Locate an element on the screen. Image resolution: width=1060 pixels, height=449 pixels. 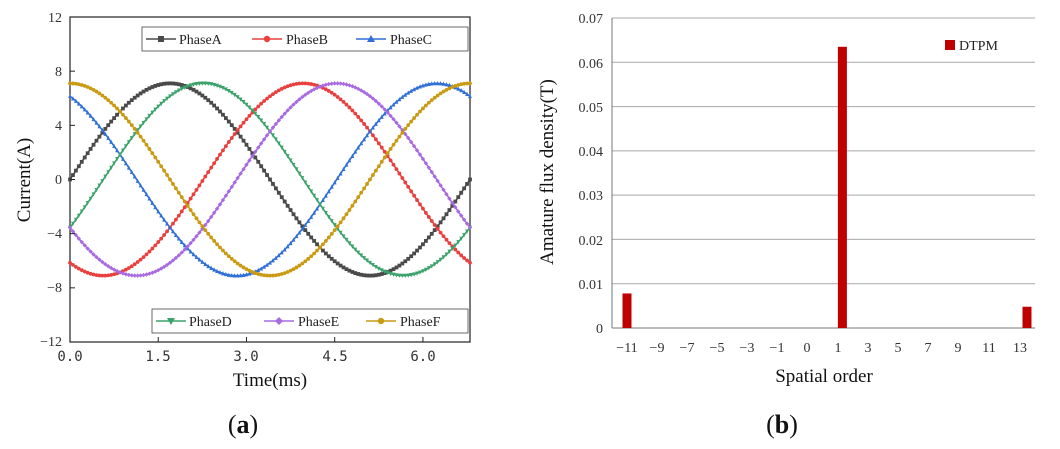
panel-a-y-tick-label: −4 is located at coordinates (54, 234).